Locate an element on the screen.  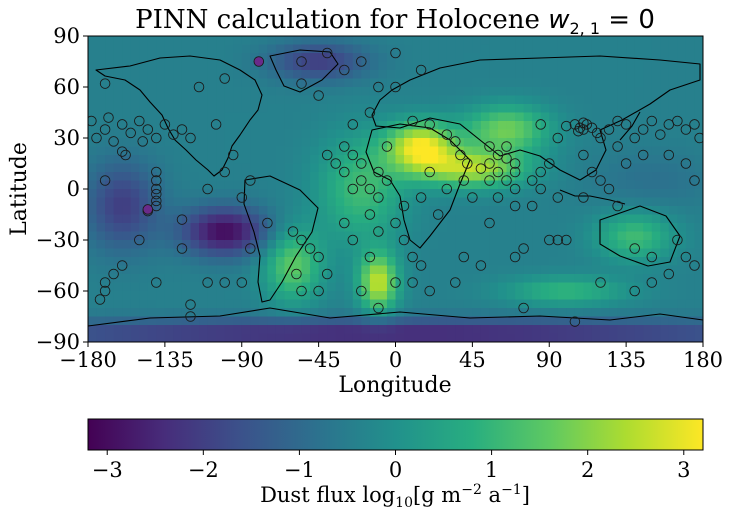
x-tick-label: −135 is located at coordinates (165, 360).